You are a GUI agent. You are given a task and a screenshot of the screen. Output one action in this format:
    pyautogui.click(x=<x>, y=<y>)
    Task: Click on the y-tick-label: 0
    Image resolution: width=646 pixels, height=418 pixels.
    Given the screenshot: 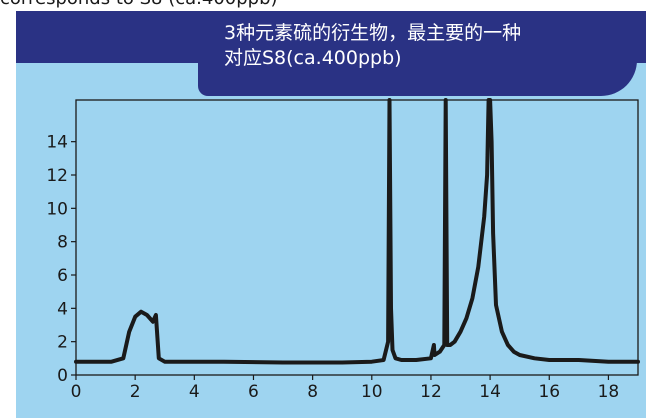 What is the action you would take?
    pyautogui.click(x=62, y=376)
    